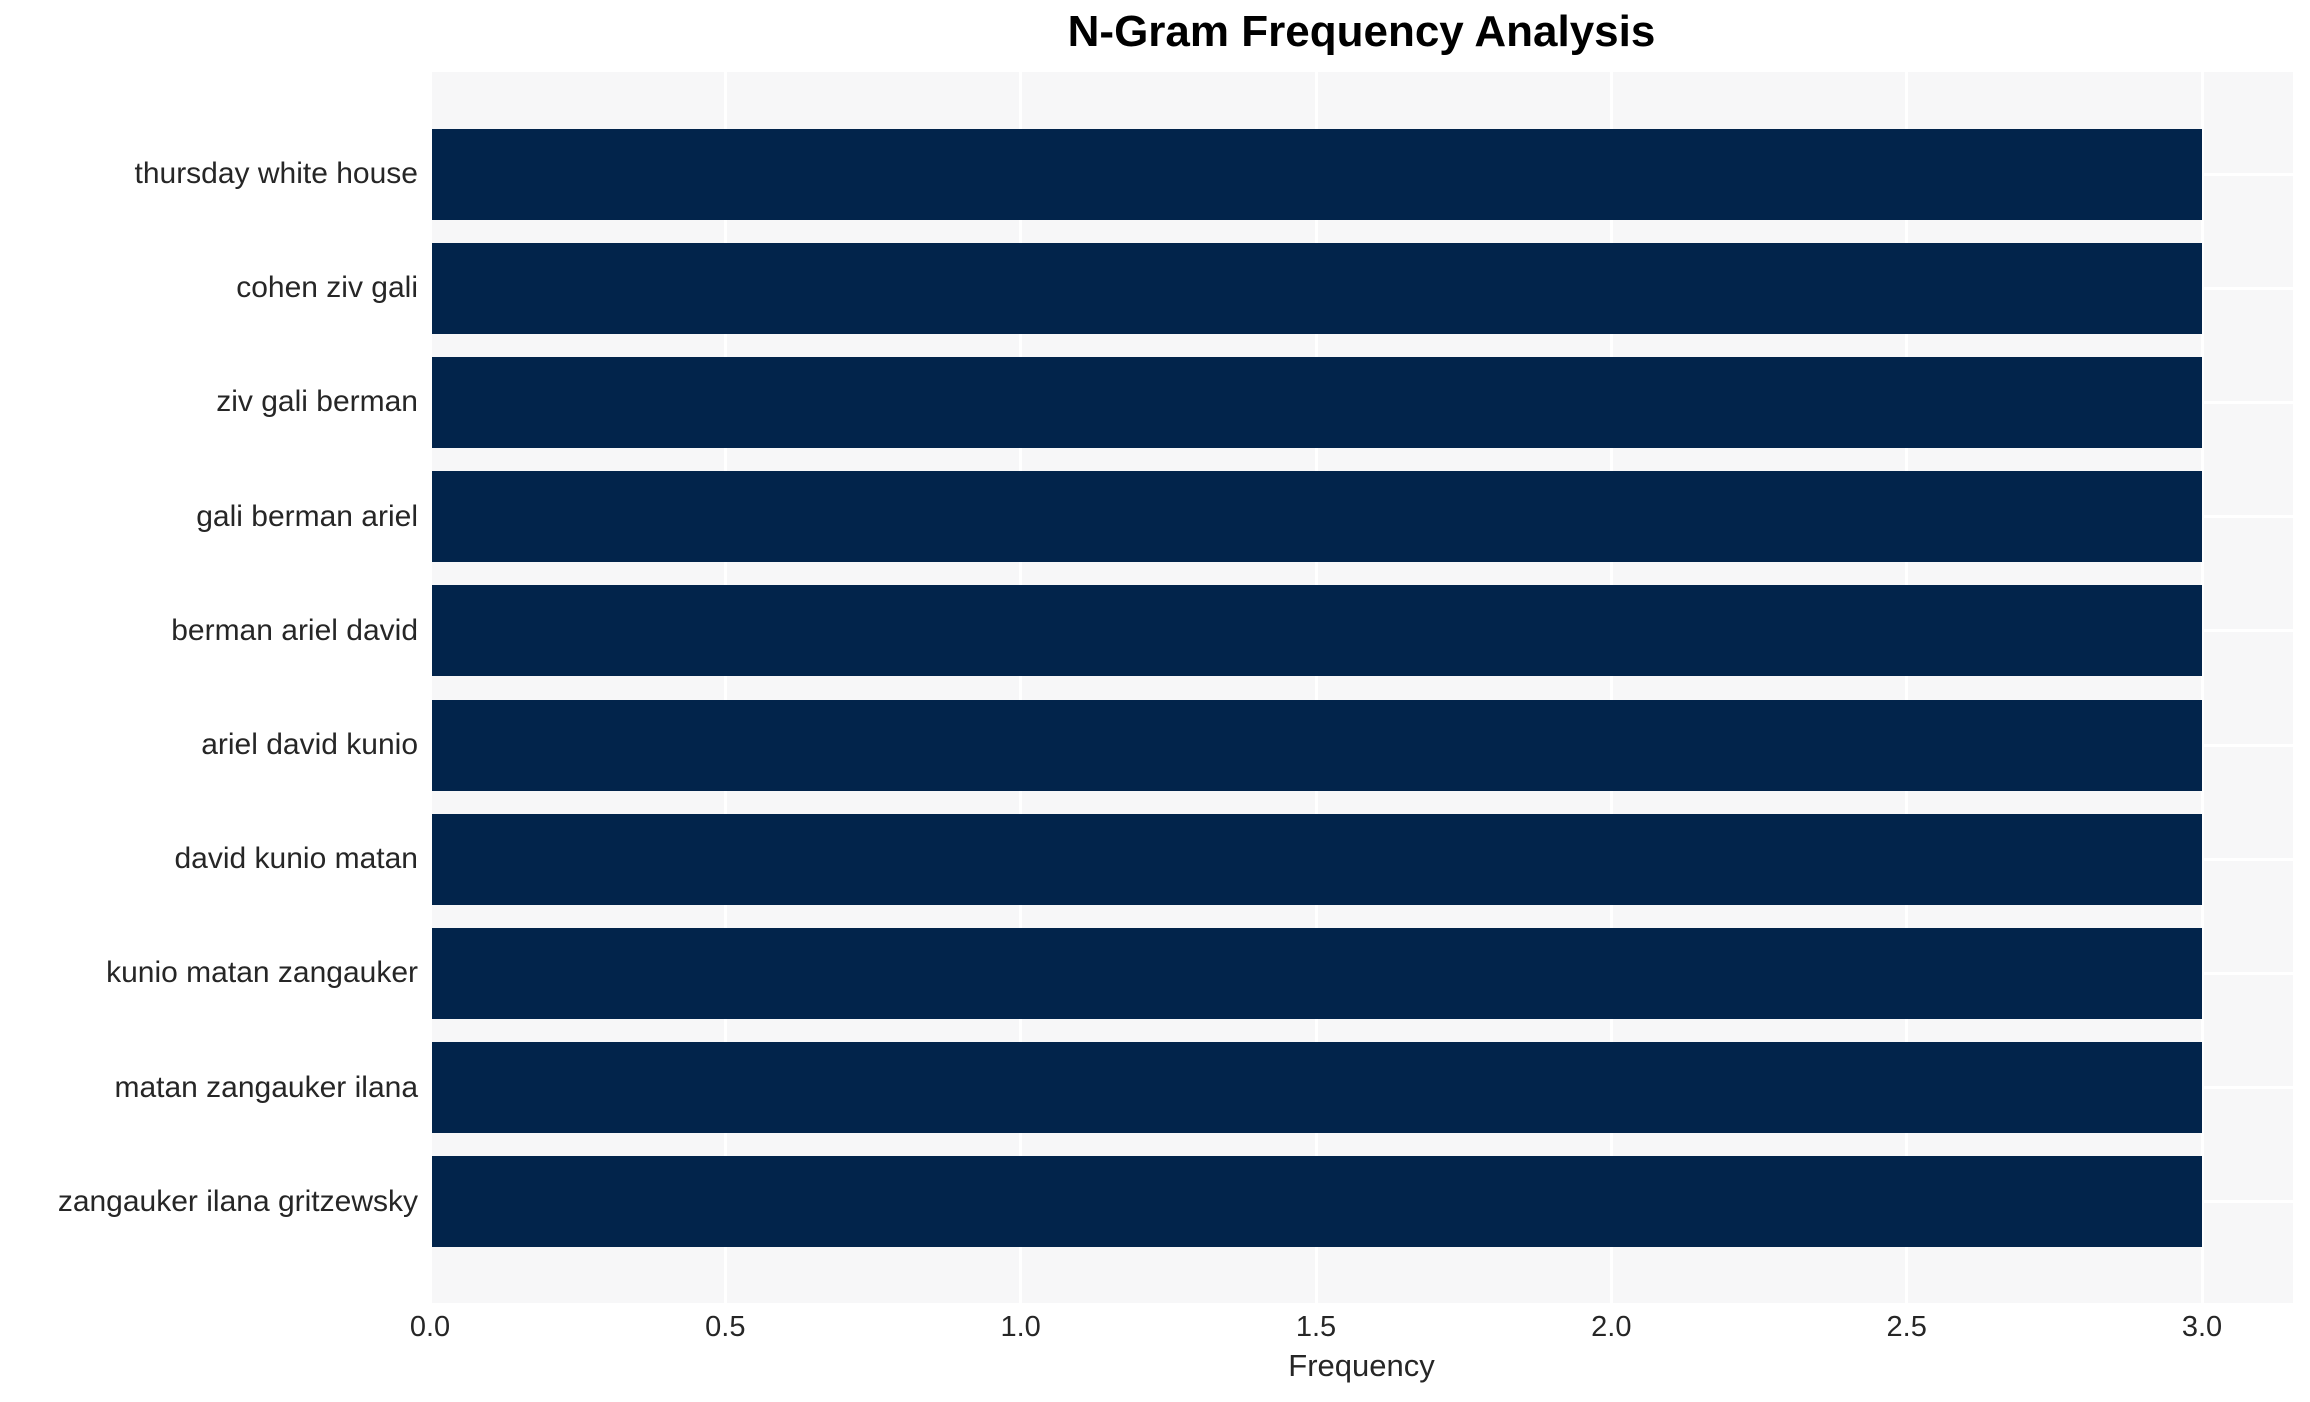 Image resolution: width=2310 pixels, height=1402 pixels. What do you see at coordinates (1020, 1327) in the screenshot?
I see `x-tick-label: 1.0` at bounding box center [1020, 1327].